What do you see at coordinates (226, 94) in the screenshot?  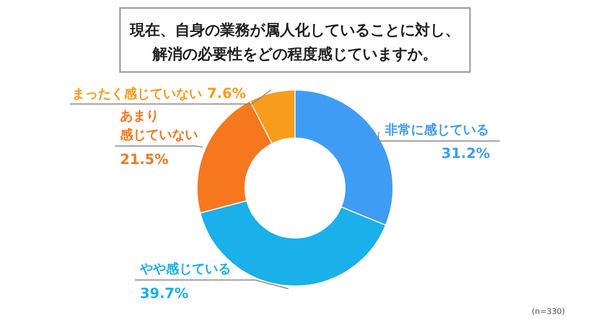 I see `data-label: 7.6%` at bounding box center [226, 94].